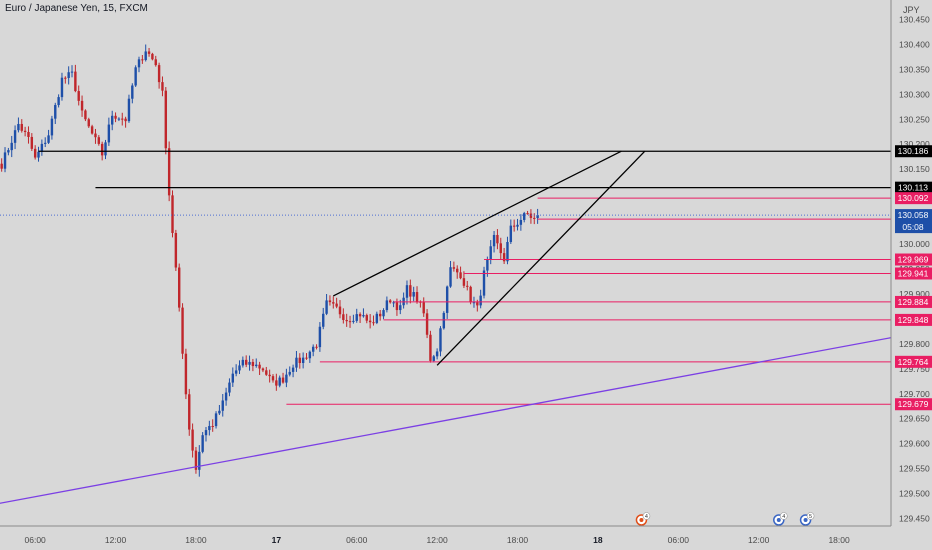 This screenshot has width=932, height=550. What do you see at coordinates (913, 188) in the screenshot?
I see `price-label-text: 130.113` at bounding box center [913, 188].